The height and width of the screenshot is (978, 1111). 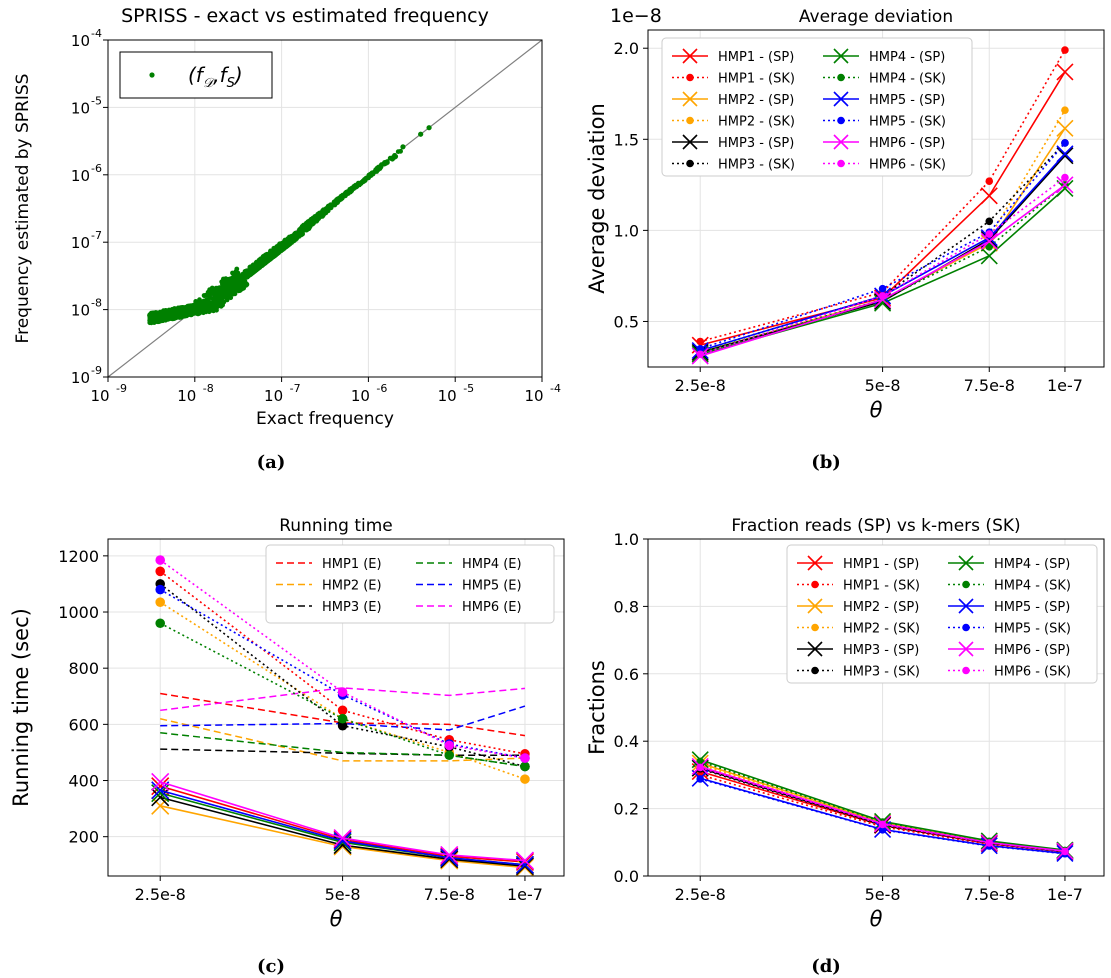 I want to click on y-tick-exponent: -5, so click(x=96, y=100).